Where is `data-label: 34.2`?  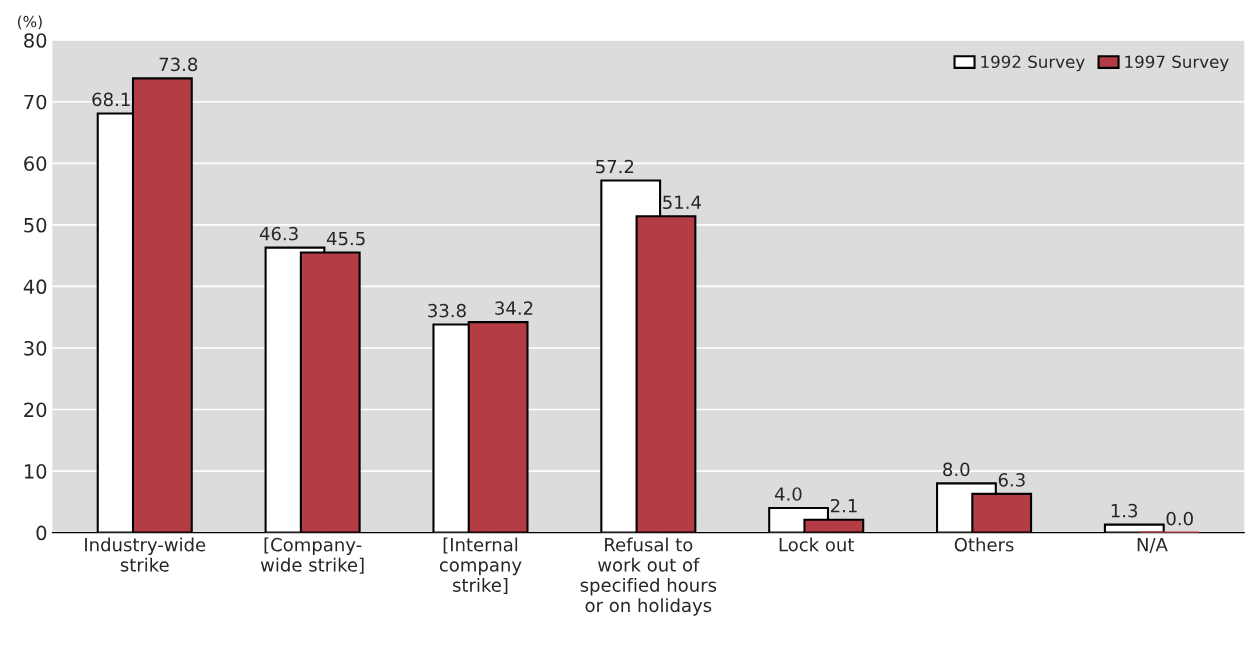
data-label: 34.2 is located at coordinates (514, 308).